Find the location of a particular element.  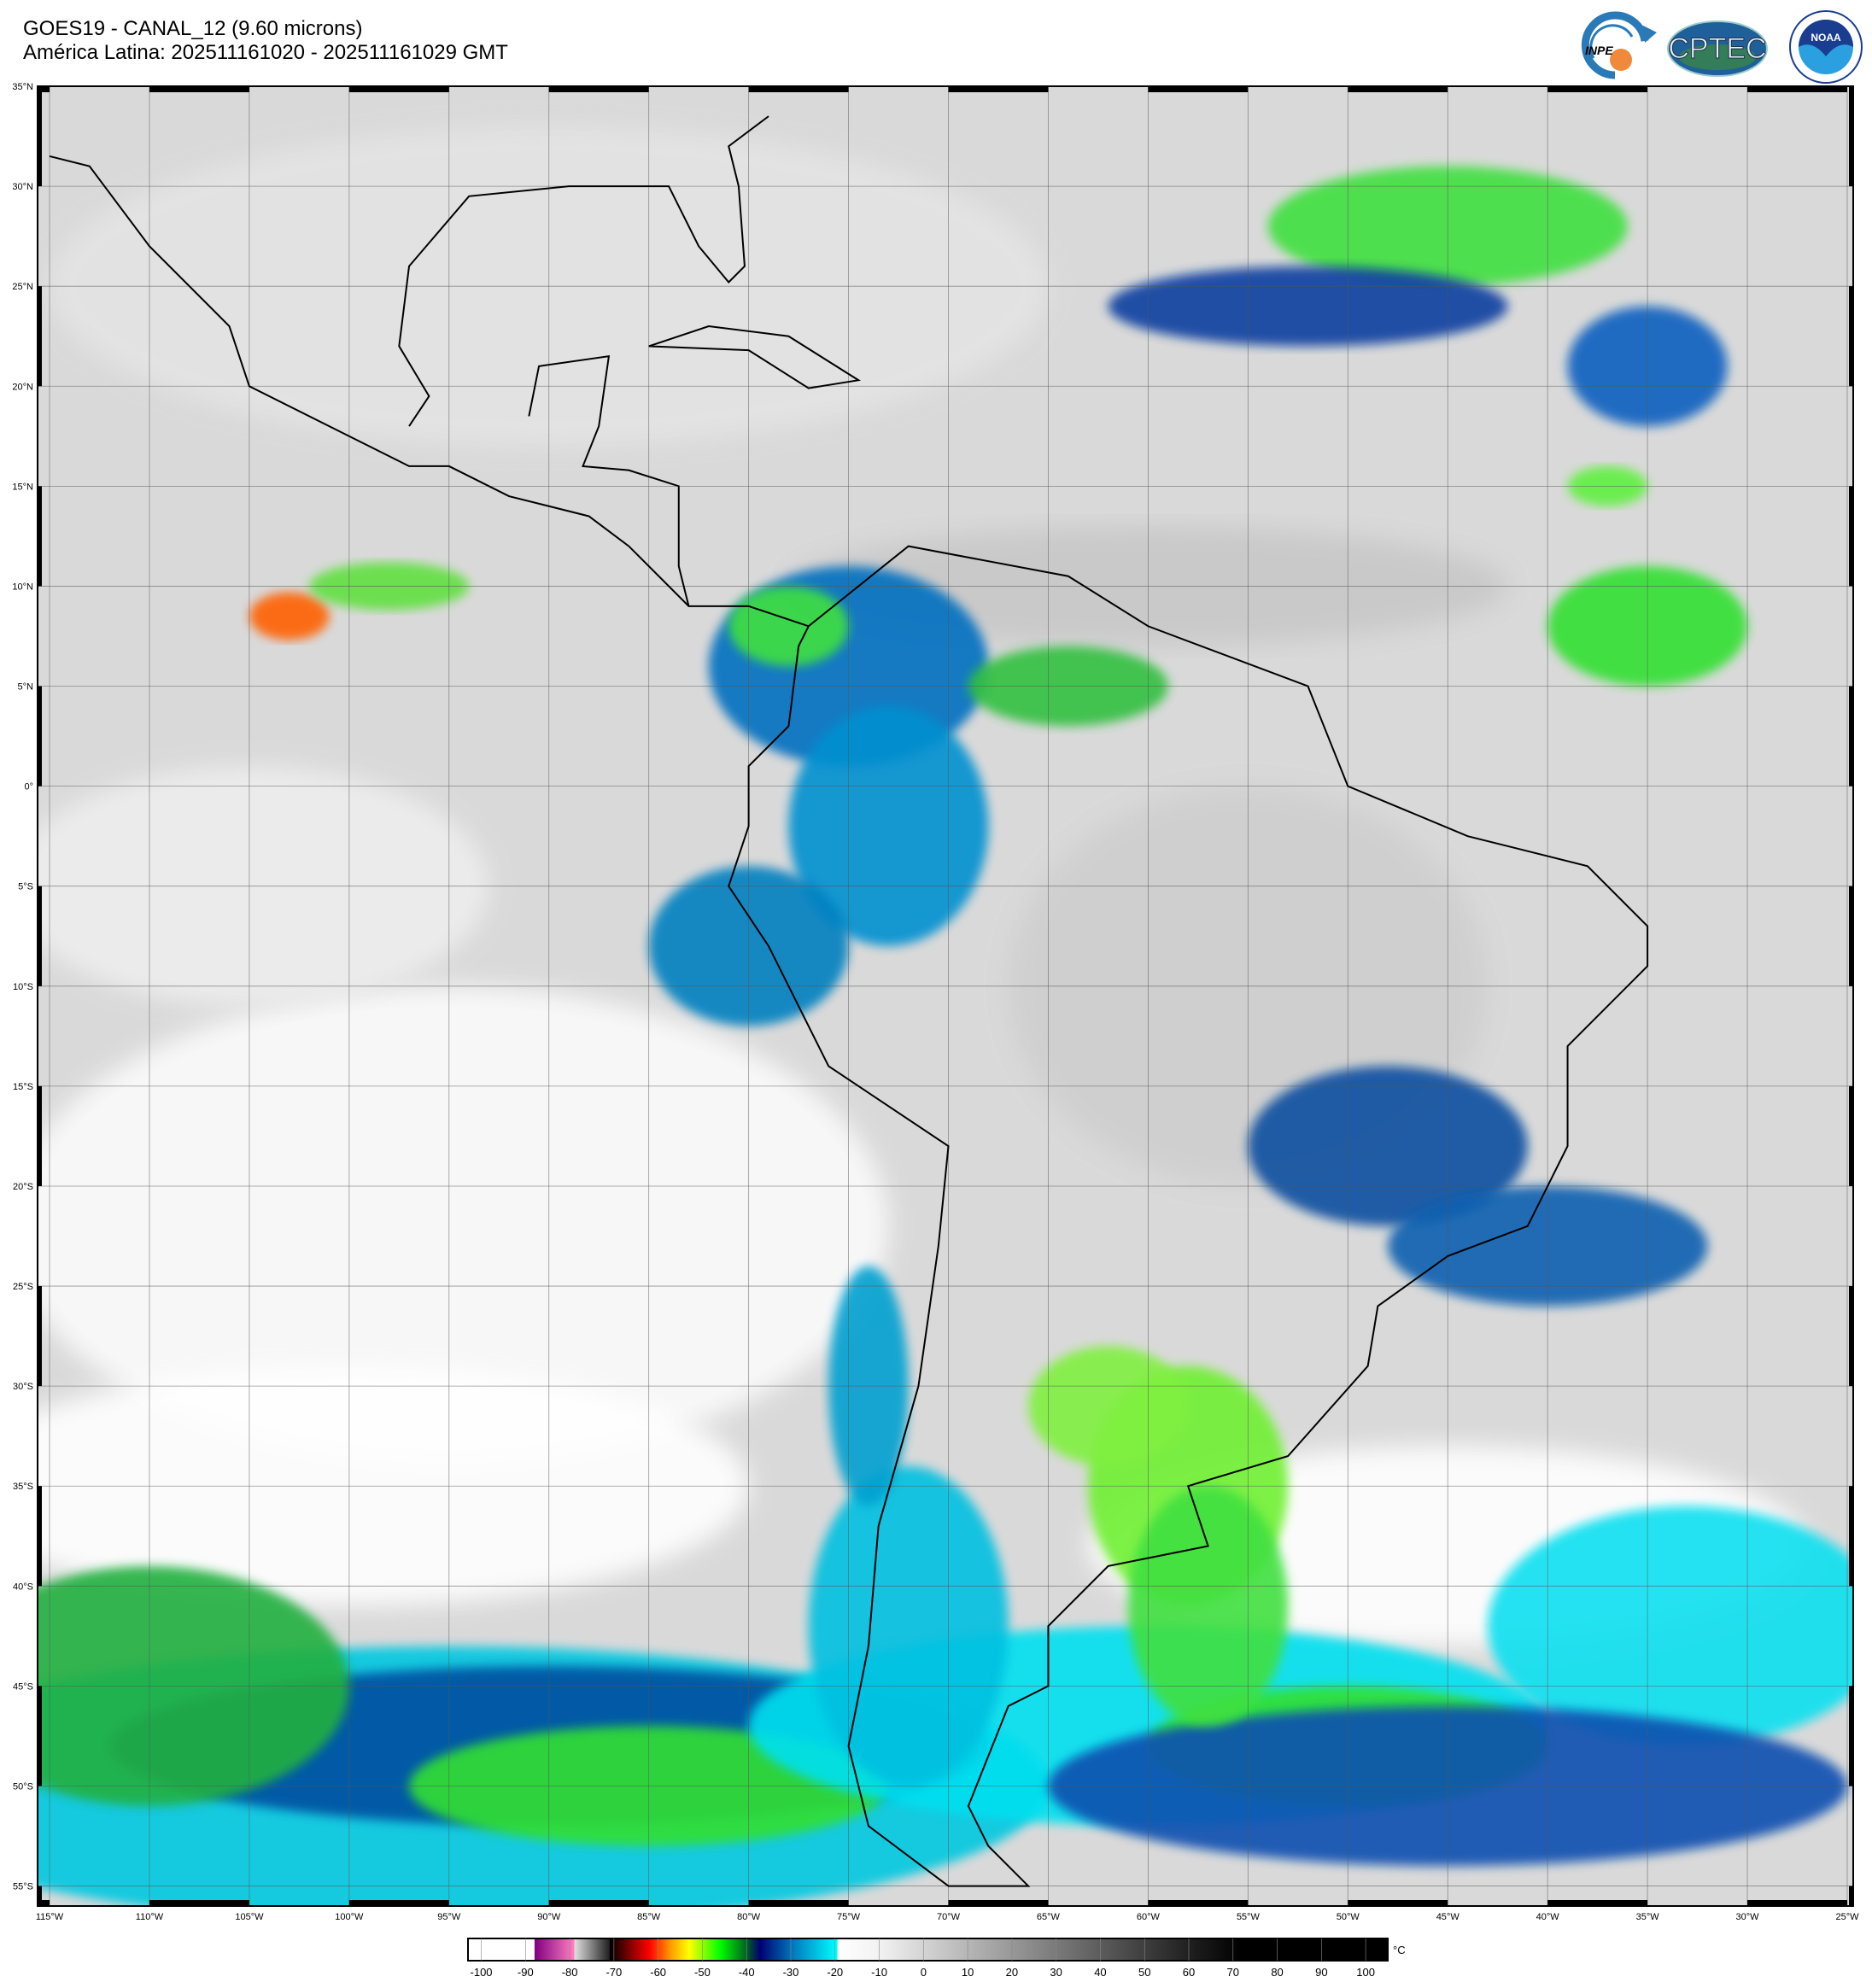

latitude-label: 15°S is located at coordinates (23, 1087).